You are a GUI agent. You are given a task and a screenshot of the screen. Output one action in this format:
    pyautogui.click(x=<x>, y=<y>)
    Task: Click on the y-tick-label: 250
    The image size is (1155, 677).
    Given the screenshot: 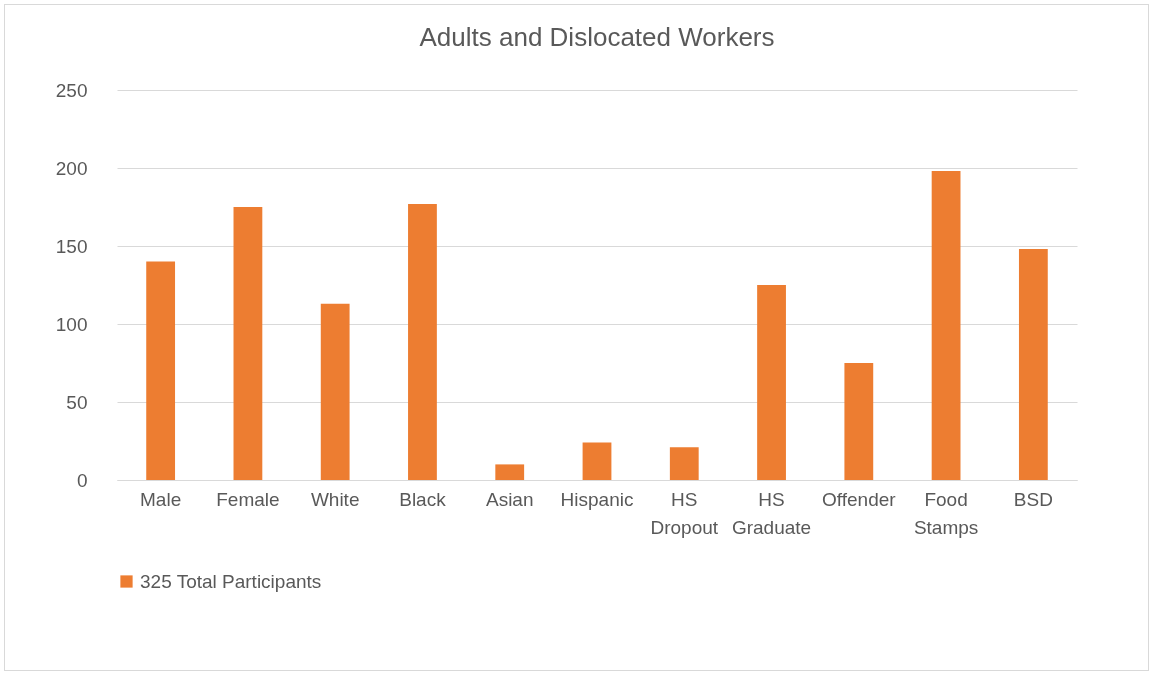 What is the action you would take?
    pyautogui.click(x=71, y=90)
    